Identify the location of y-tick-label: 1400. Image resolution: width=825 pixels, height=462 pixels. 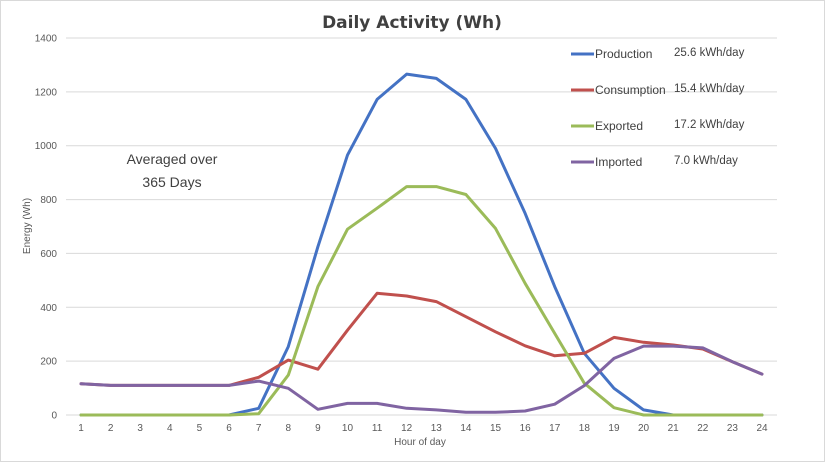
(46, 39).